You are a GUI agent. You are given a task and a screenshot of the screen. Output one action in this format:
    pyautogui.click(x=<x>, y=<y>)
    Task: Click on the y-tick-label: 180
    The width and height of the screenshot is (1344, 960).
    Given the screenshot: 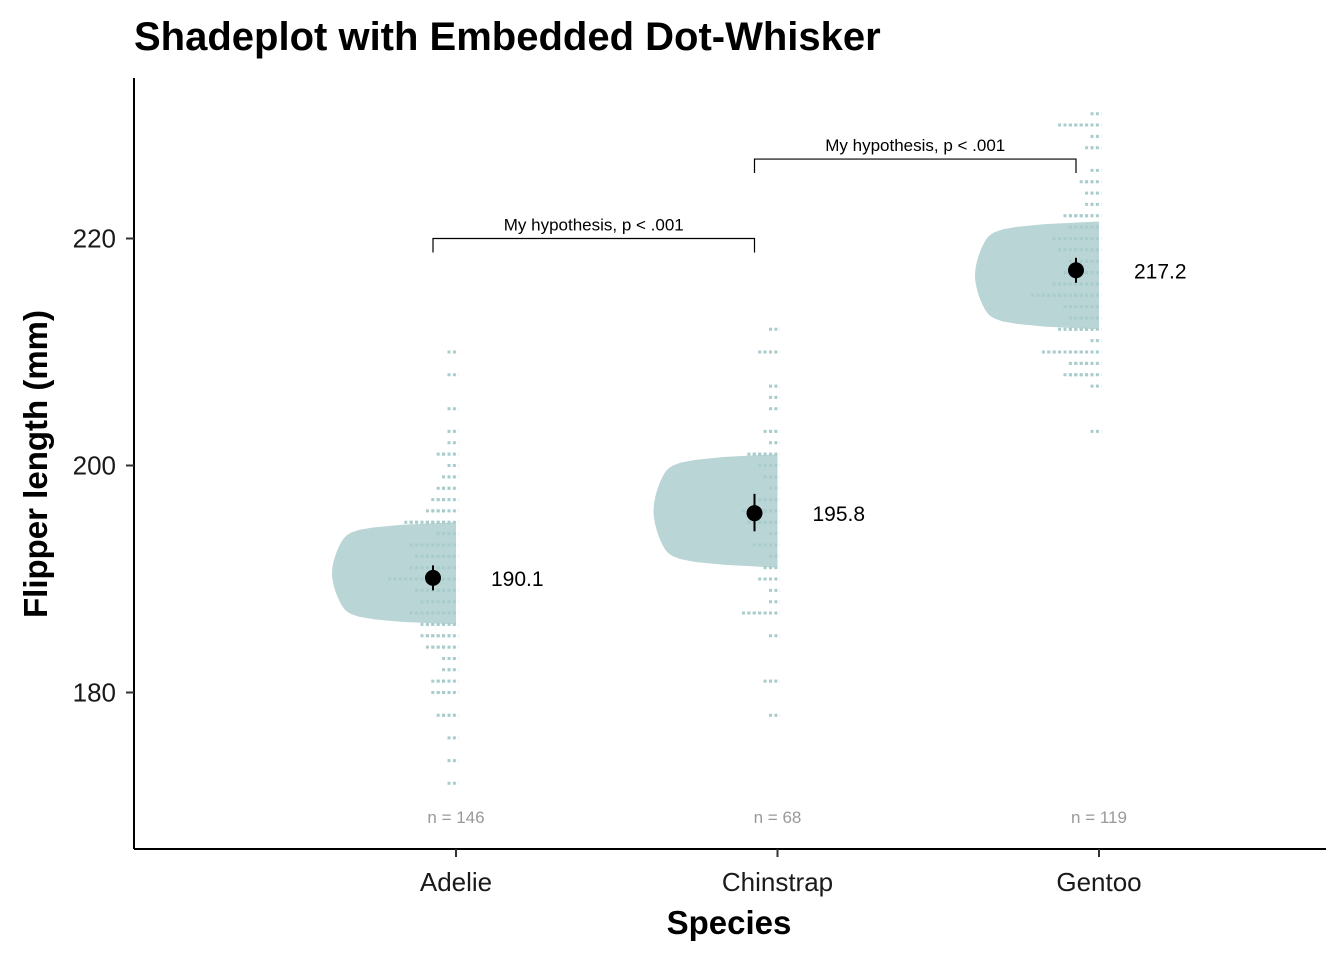 What is the action you would take?
    pyautogui.click(x=94, y=693)
    